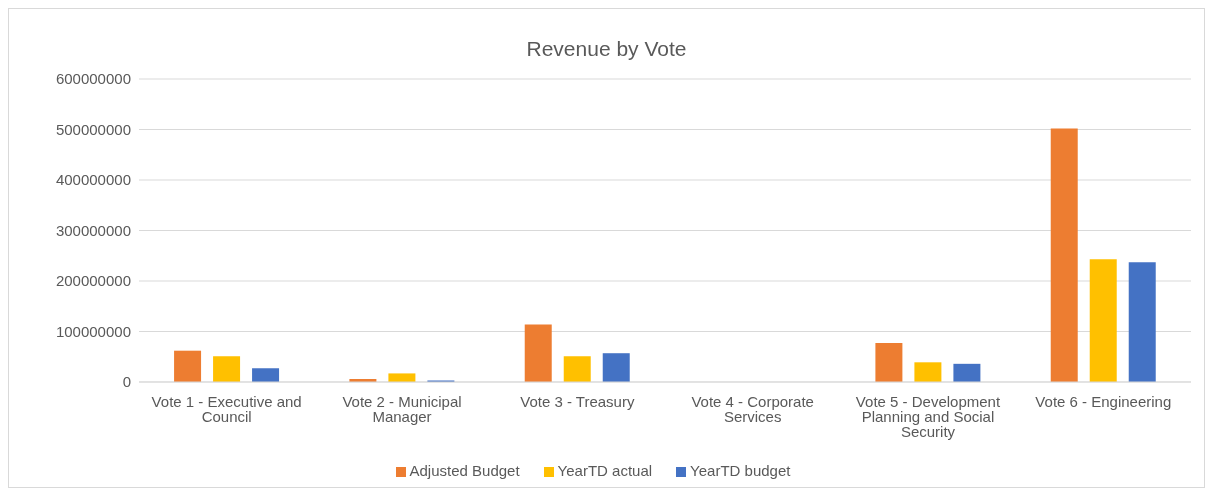 This screenshot has width=1209, height=493. What do you see at coordinates (93, 331) in the screenshot?
I see `y-tick-label: 100000000` at bounding box center [93, 331].